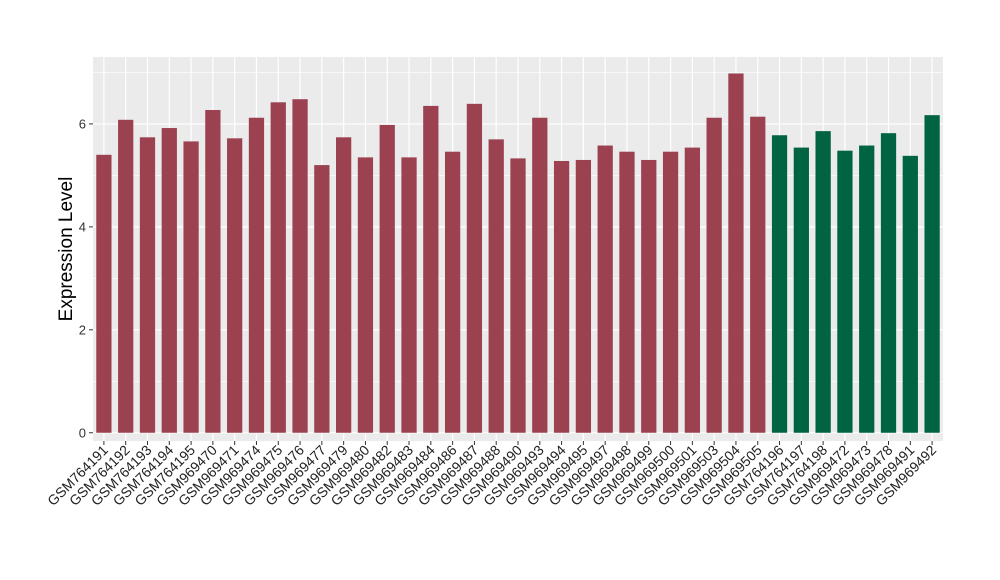 This screenshot has width=1000, height=580. I want to click on bar-GSM969474, so click(256, 275).